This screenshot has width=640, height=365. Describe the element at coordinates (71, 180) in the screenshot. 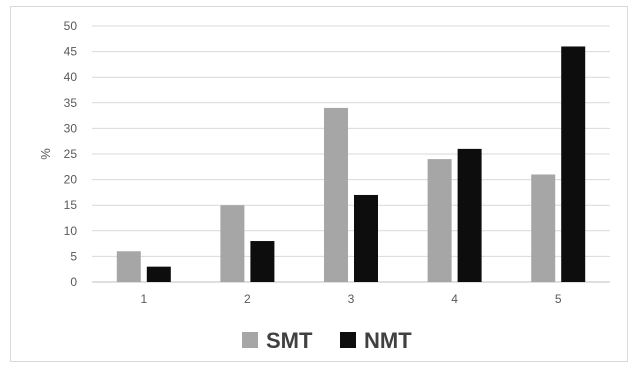

I see `y-tick-label: 20` at that location.